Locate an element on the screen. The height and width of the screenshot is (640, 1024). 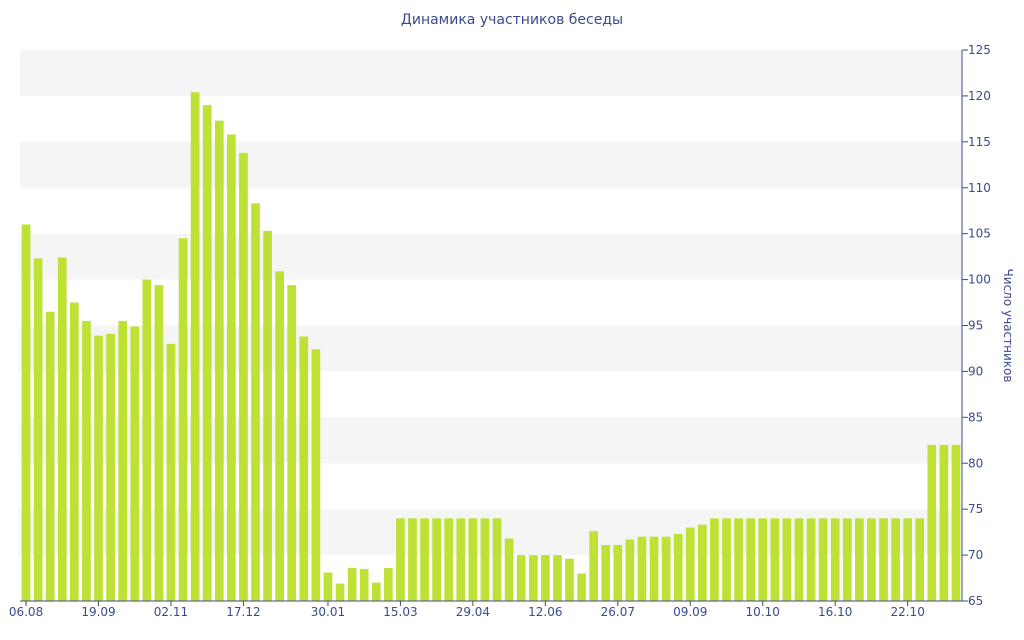
y-tick-label: 70 is located at coordinates (975, 555).